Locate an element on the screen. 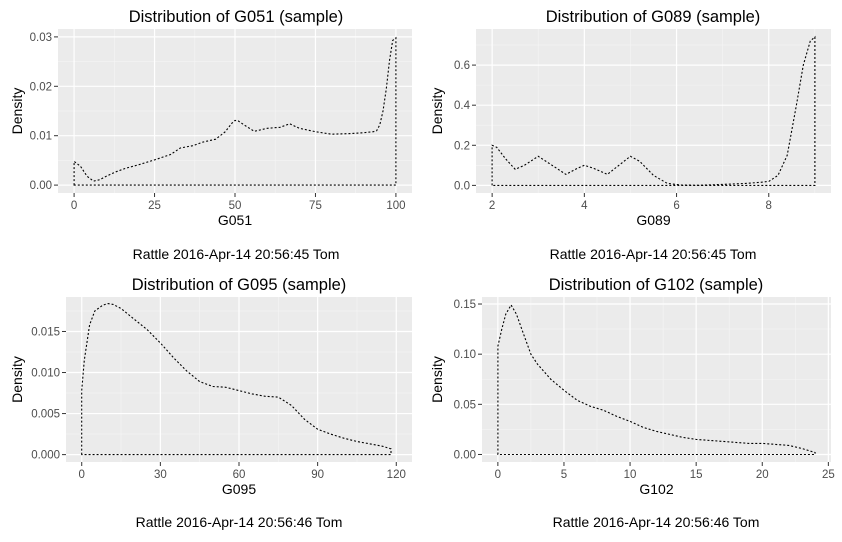 Image resolution: width=842 pixels, height=542 pixels. x-tick-label: 5 is located at coordinates (564, 475).